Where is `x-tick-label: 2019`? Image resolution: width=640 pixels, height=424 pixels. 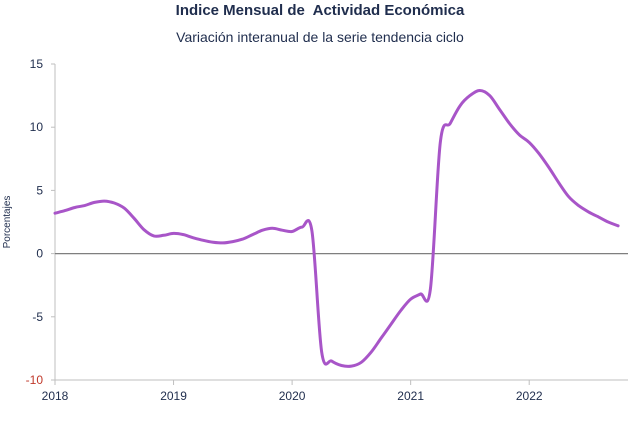
x-tick-label: 2019 is located at coordinates (173, 396).